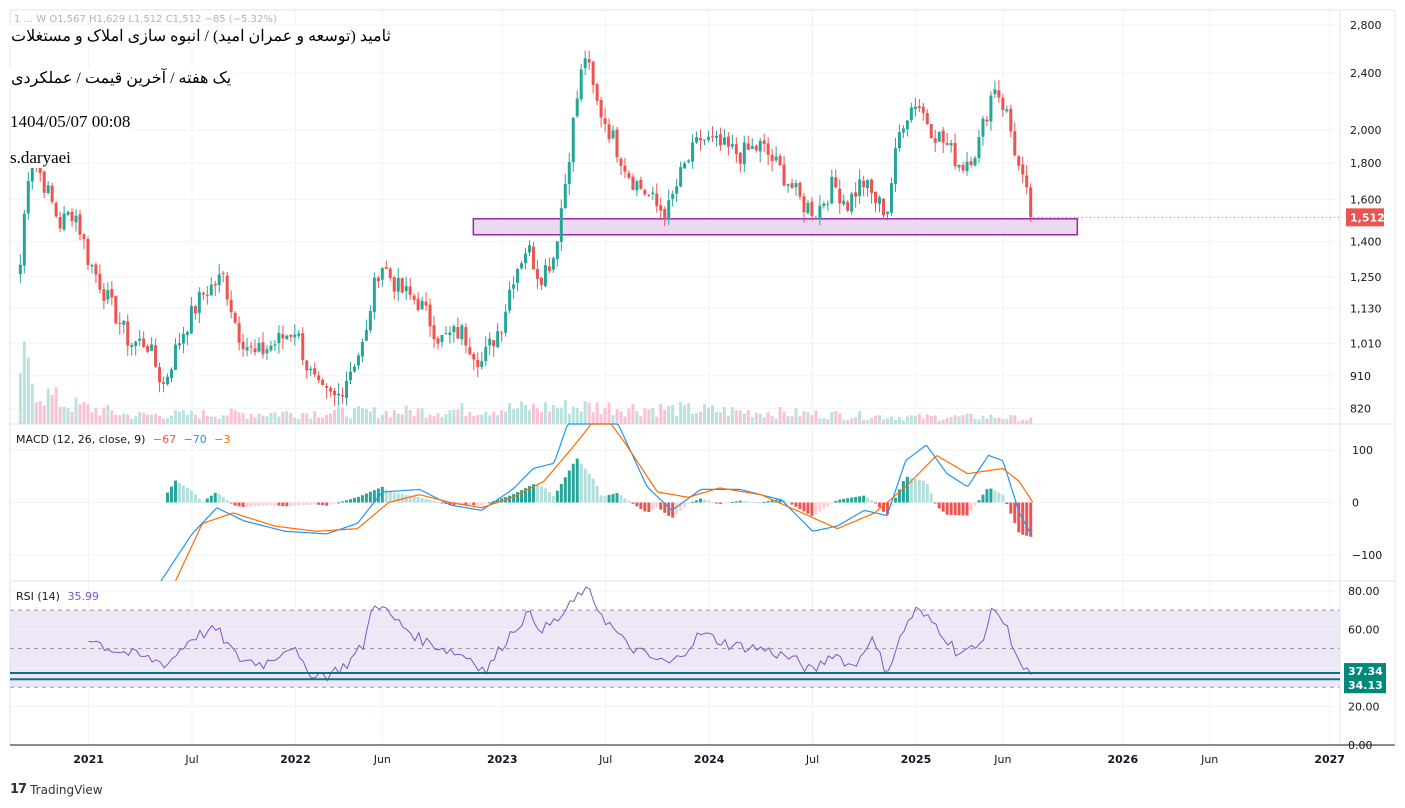 Image resolution: width=1405 pixels, height=808 pixels. Describe the element at coordinates (57, 596) in the screenshot. I see `rsi-legend: RSI (14) 35.99` at that location.